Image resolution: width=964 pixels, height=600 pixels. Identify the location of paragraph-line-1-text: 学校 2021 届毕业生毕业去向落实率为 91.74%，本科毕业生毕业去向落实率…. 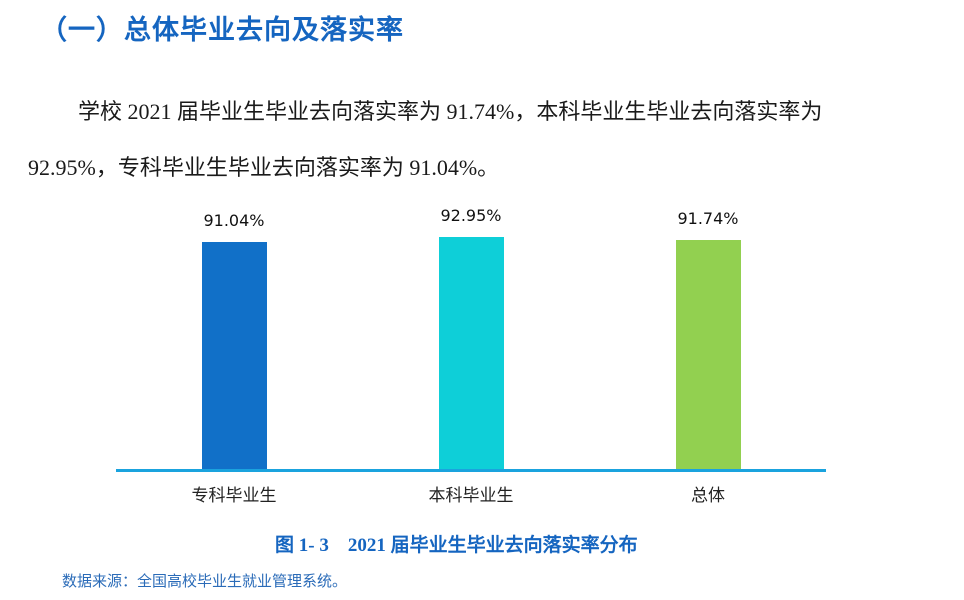
(450, 111).